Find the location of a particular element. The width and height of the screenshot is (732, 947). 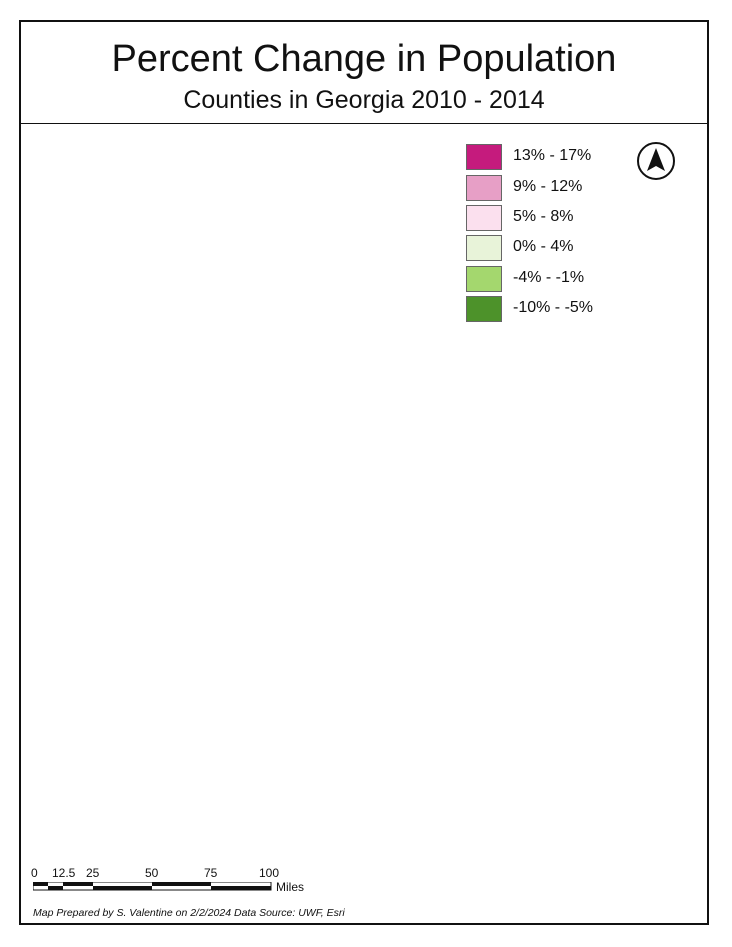

legend-item: -10% - -5% is located at coordinates (546, 309).